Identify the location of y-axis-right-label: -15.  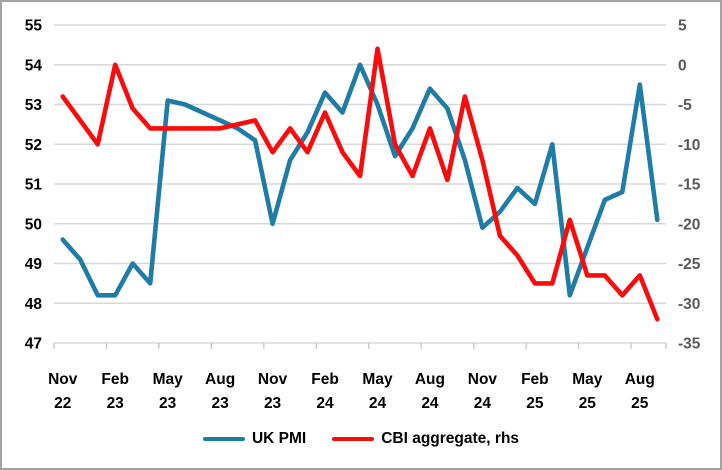
(689, 185).